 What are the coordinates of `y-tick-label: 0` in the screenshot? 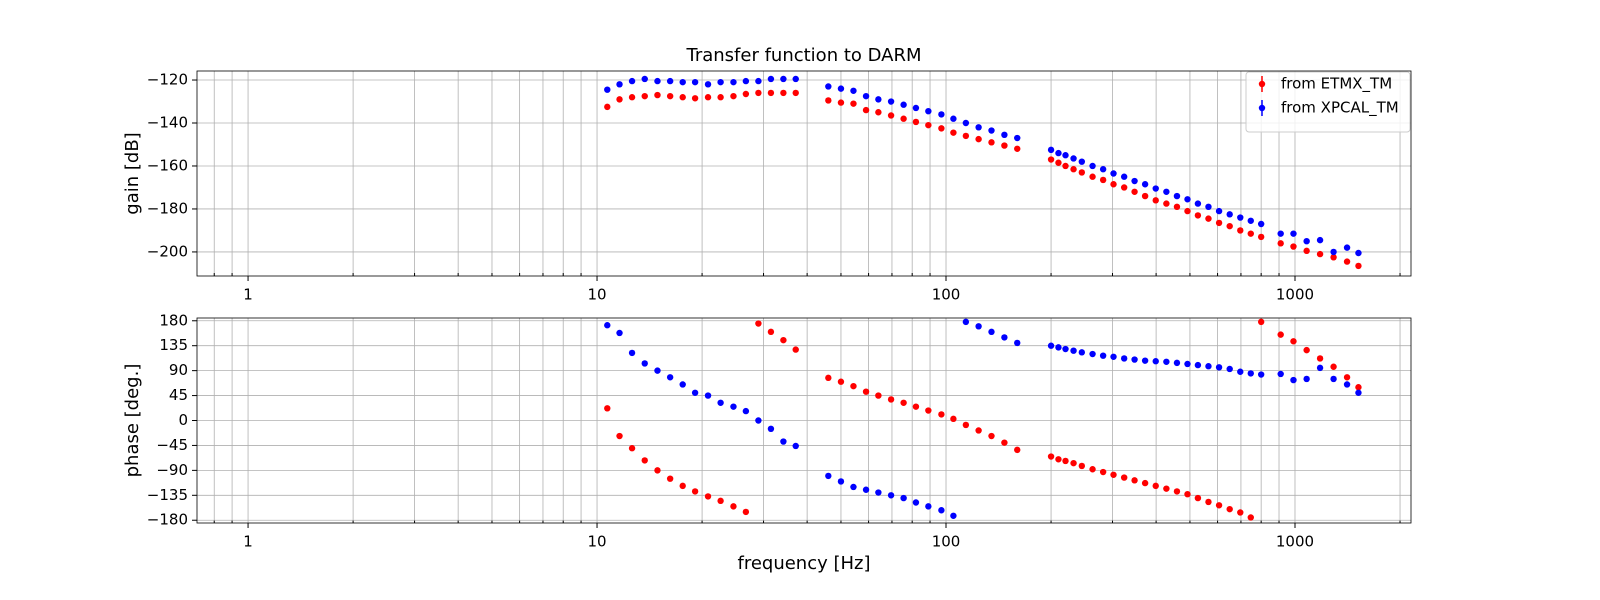 It's located at (183, 420).